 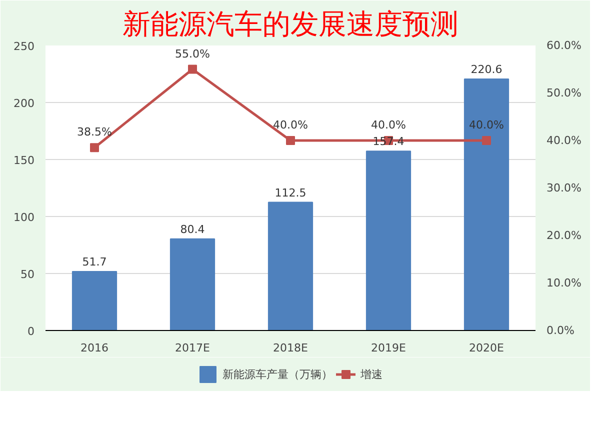 What do you see at coordinates (560, 330) in the screenshot?
I see `y2-tick-label: 0.0%` at bounding box center [560, 330].